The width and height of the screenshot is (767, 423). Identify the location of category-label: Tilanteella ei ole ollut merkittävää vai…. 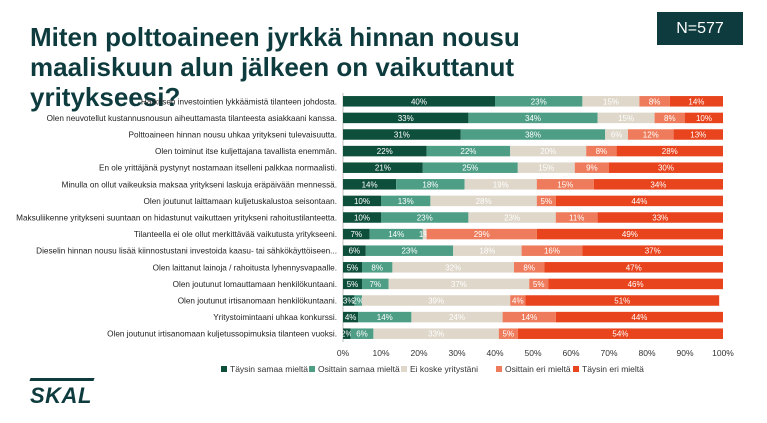
(235, 234).